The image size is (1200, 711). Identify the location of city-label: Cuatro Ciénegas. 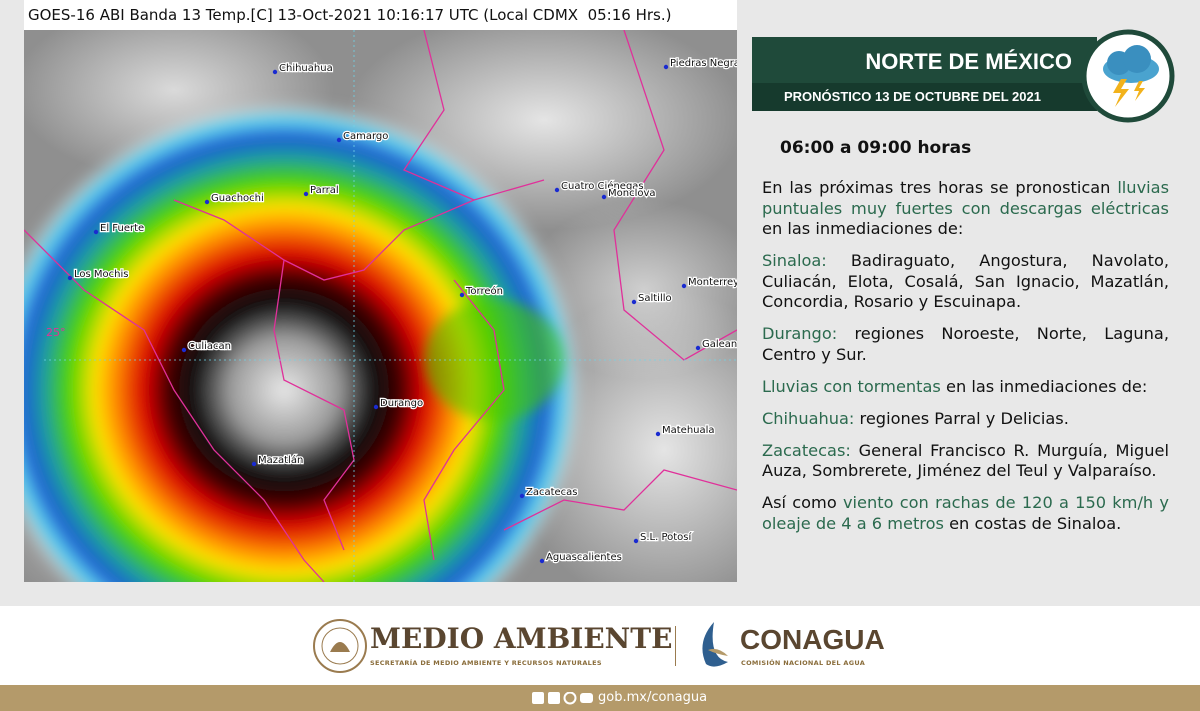
(602, 186).